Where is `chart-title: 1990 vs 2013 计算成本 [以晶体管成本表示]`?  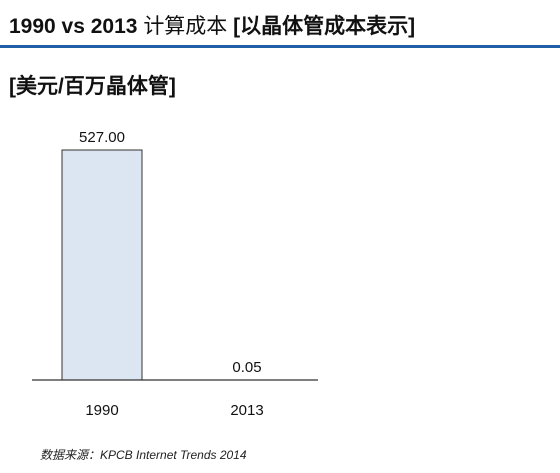 chart-title: 1990 vs 2013 计算成本 [以晶体管成本表示] is located at coordinates (212, 25).